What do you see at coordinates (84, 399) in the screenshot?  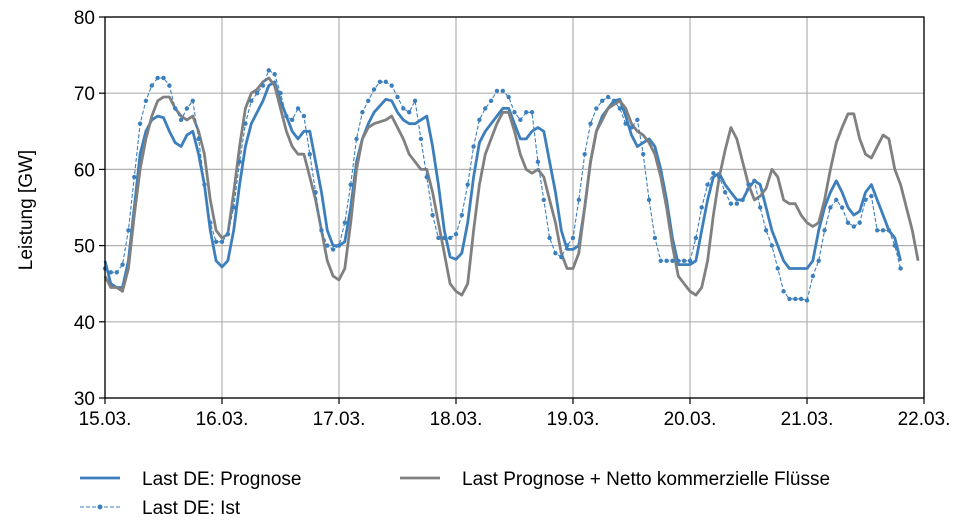 I see `y-tick-label: 30` at bounding box center [84, 399].